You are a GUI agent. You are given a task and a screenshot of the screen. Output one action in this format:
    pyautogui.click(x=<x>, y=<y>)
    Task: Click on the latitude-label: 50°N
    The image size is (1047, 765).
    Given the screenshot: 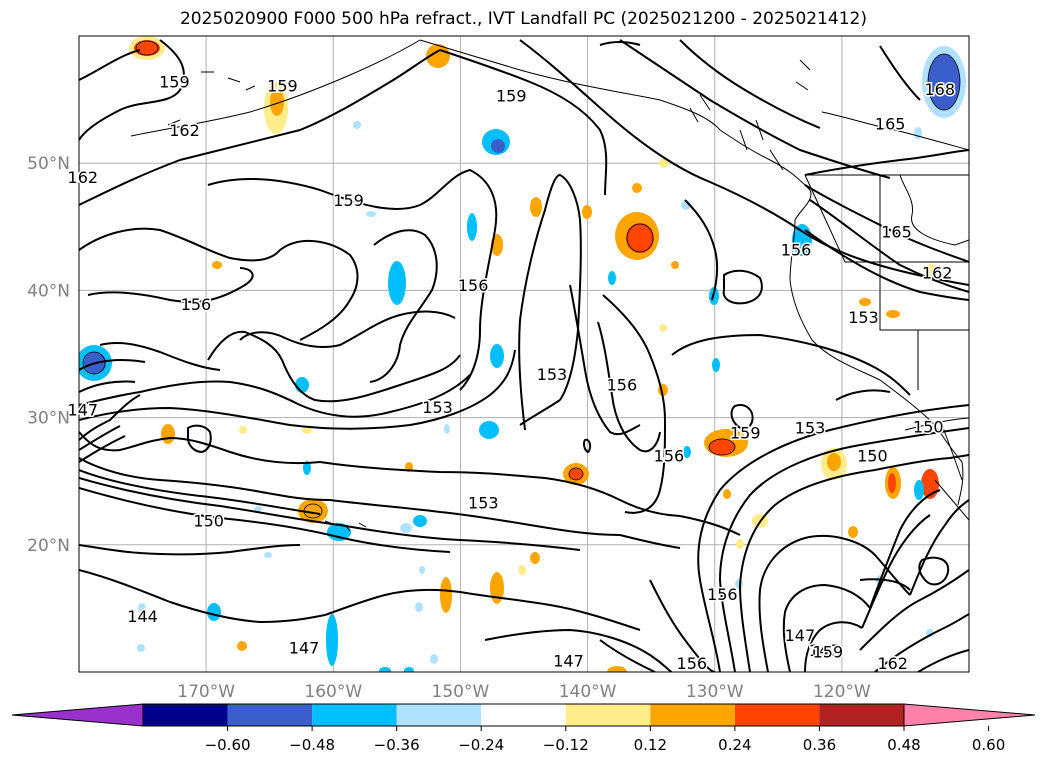 What is the action you would take?
    pyautogui.click(x=48, y=164)
    